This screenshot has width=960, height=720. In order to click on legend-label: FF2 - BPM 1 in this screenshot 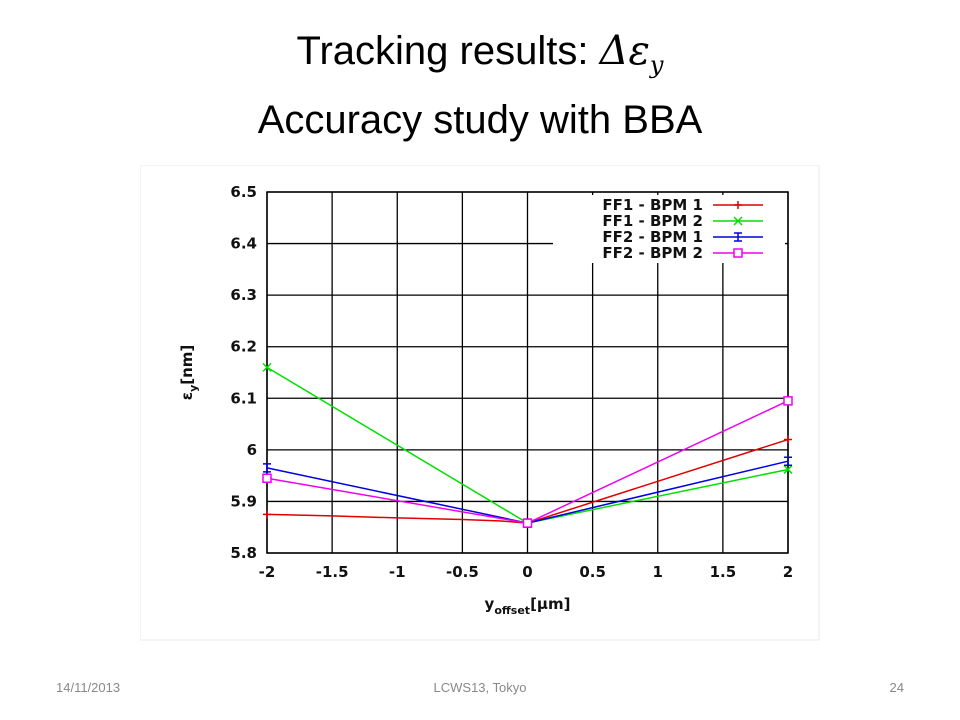, I will do `click(652, 237)`.